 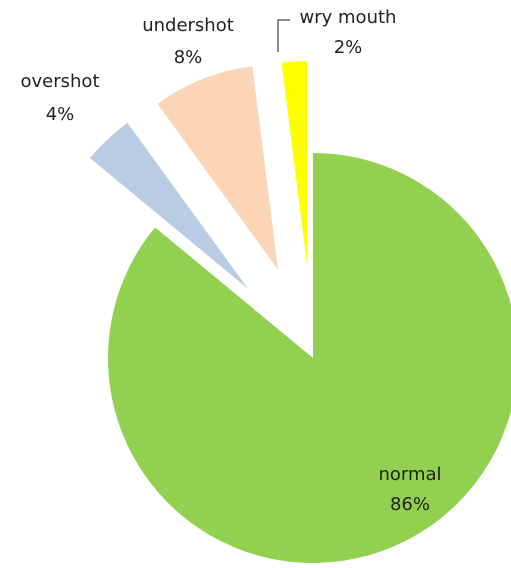 What do you see at coordinates (188, 25) in the screenshot?
I see `slice-label: undershot` at bounding box center [188, 25].